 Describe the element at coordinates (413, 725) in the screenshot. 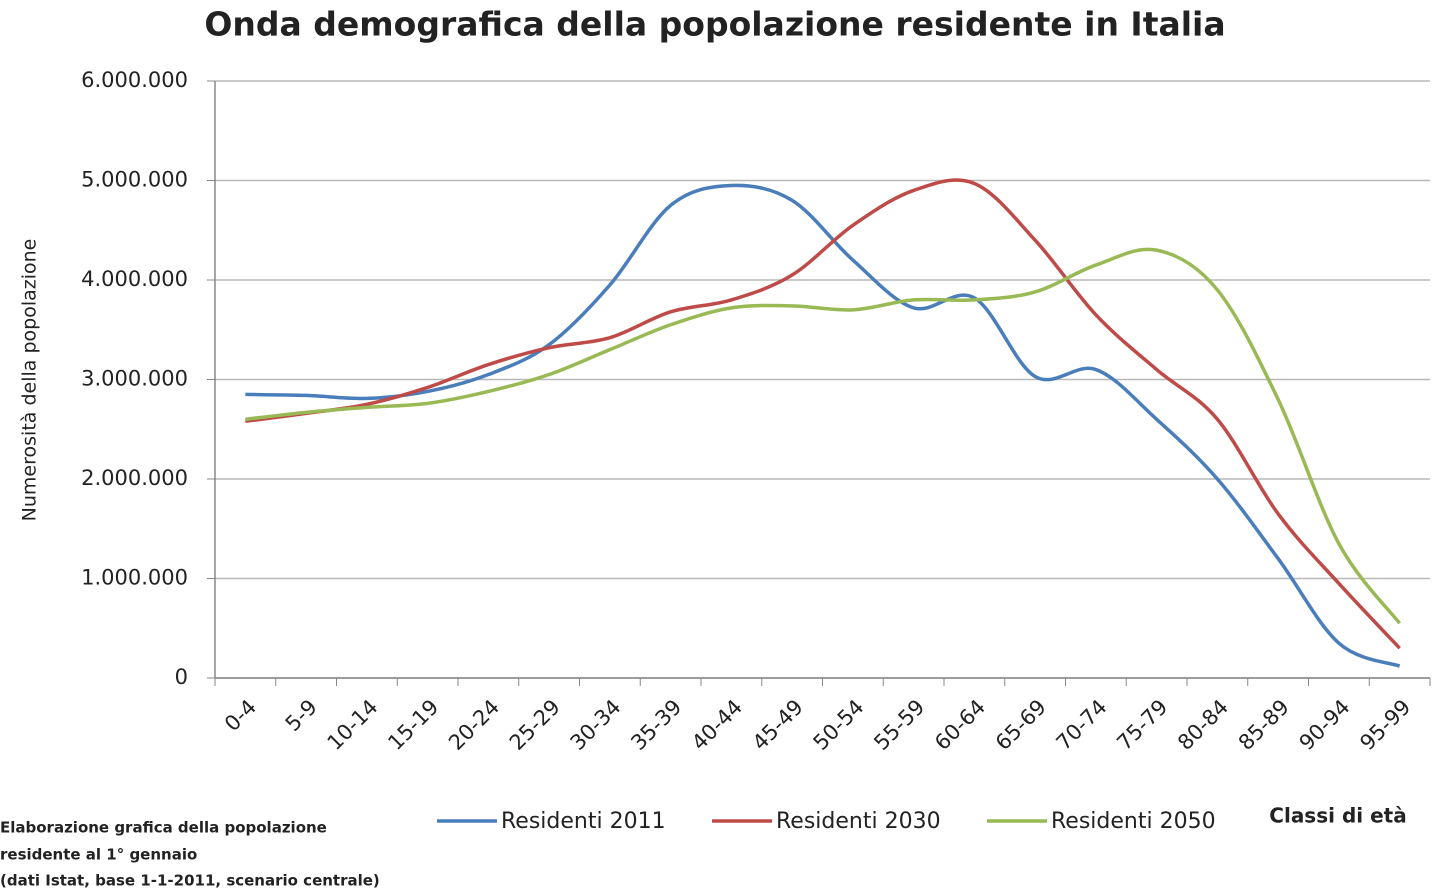

I see `x-tick-label: 15-19` at that location.